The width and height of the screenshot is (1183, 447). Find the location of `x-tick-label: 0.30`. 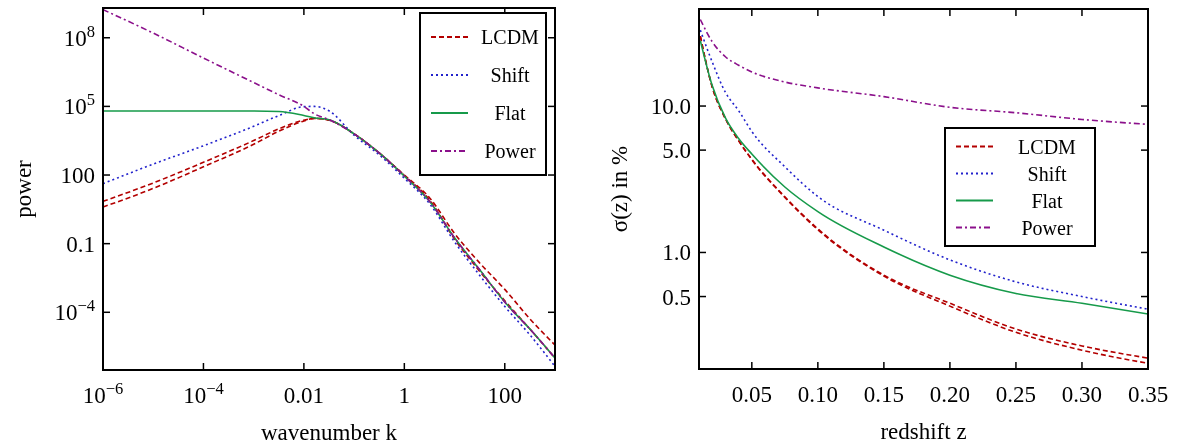

x-tick-label: 0.30 is located at coordinates (1082, 394).